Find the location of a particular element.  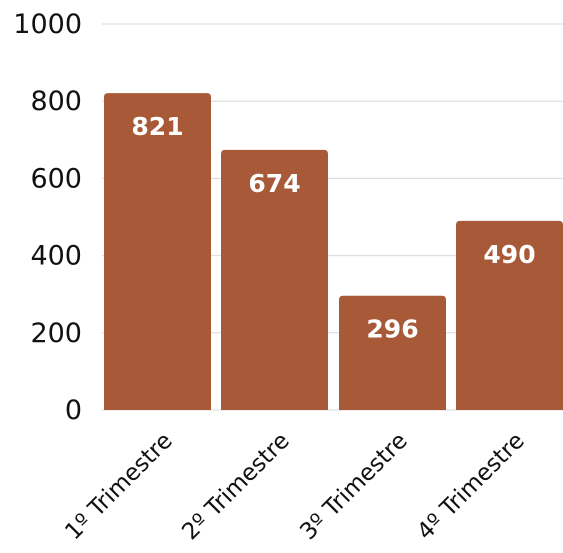

bar-value-label: 296 is located at coordinates (392, 329).